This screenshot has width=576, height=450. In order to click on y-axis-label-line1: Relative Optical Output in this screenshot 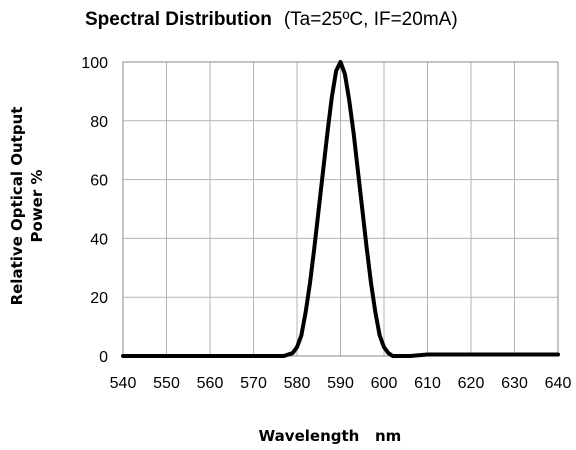, I will do `click(17, 206)`.